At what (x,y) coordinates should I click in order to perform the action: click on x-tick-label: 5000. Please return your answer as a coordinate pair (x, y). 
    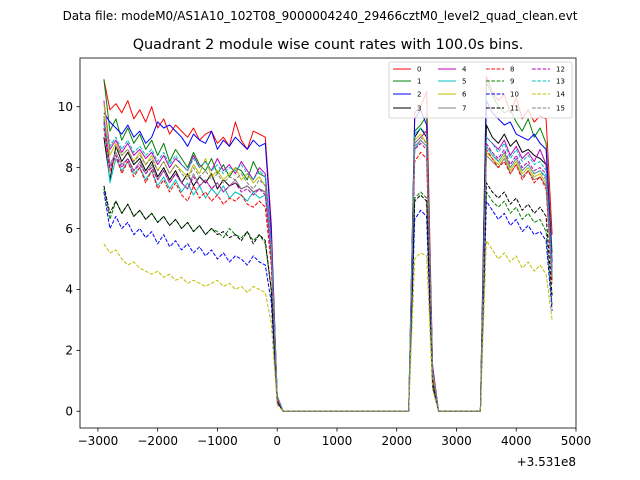
    Looking at the image, I should click on (576, 441).